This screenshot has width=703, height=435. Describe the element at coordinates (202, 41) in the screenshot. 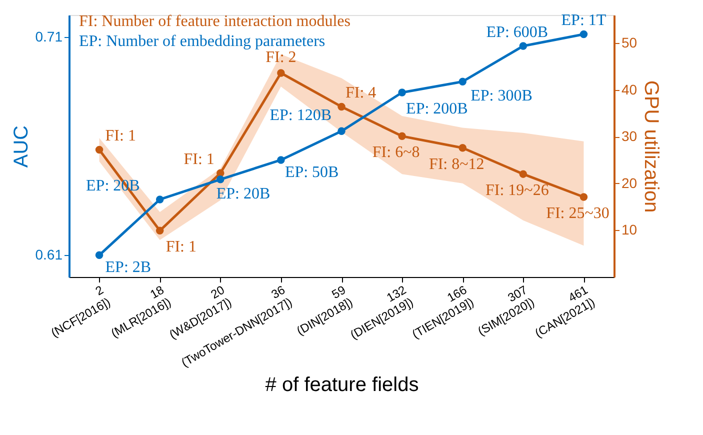

I see `text: EP: Number of embedding parameters` at that location.